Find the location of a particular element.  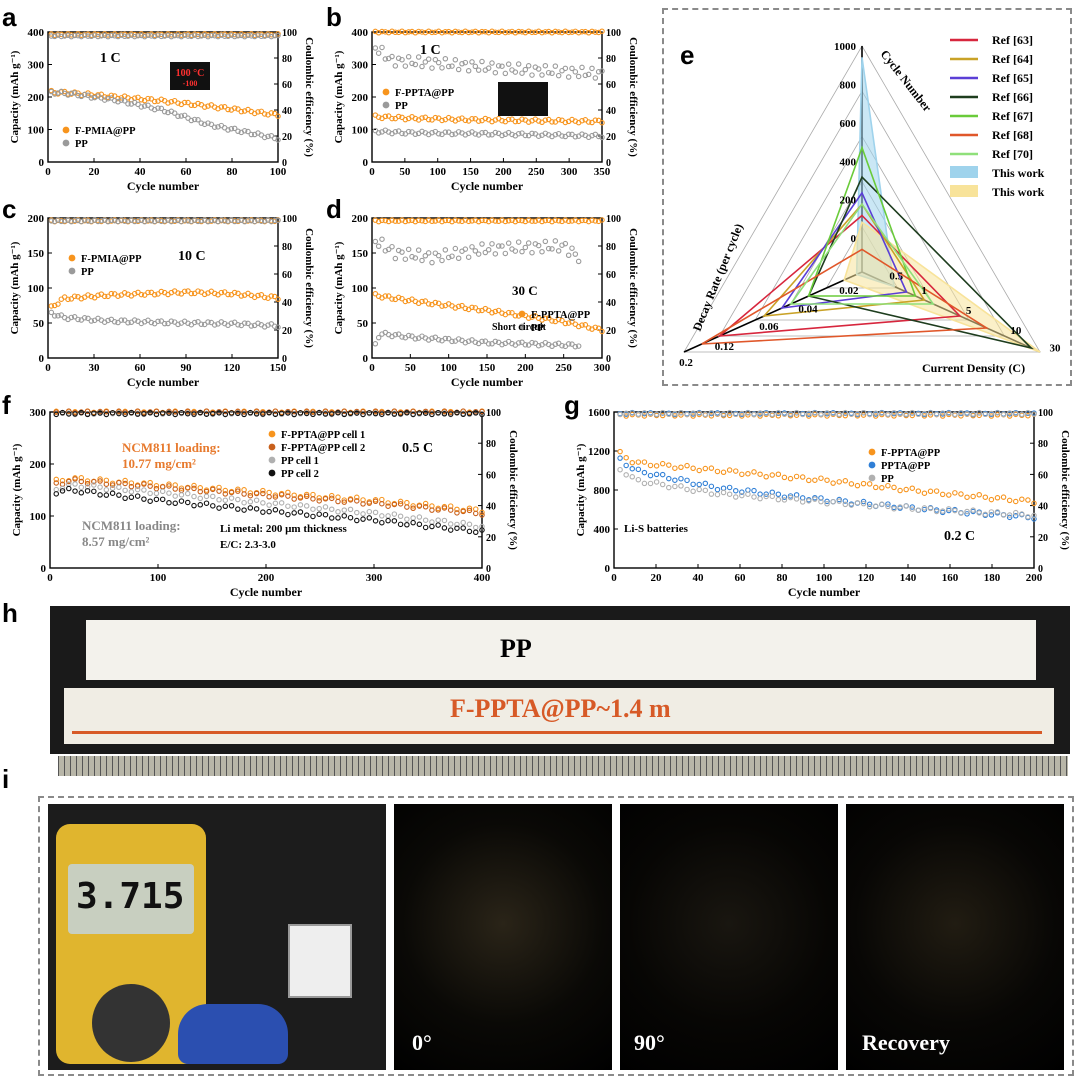

y2-tick-label-c: 80 is located at coordinates (287, 247).